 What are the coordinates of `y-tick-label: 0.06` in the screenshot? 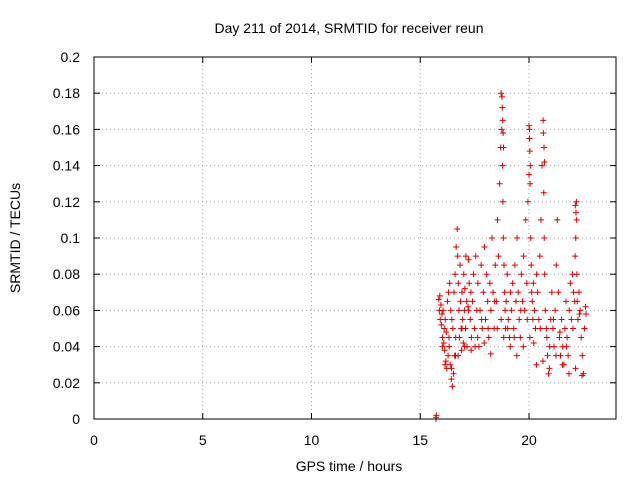 It's located at (66, 310).